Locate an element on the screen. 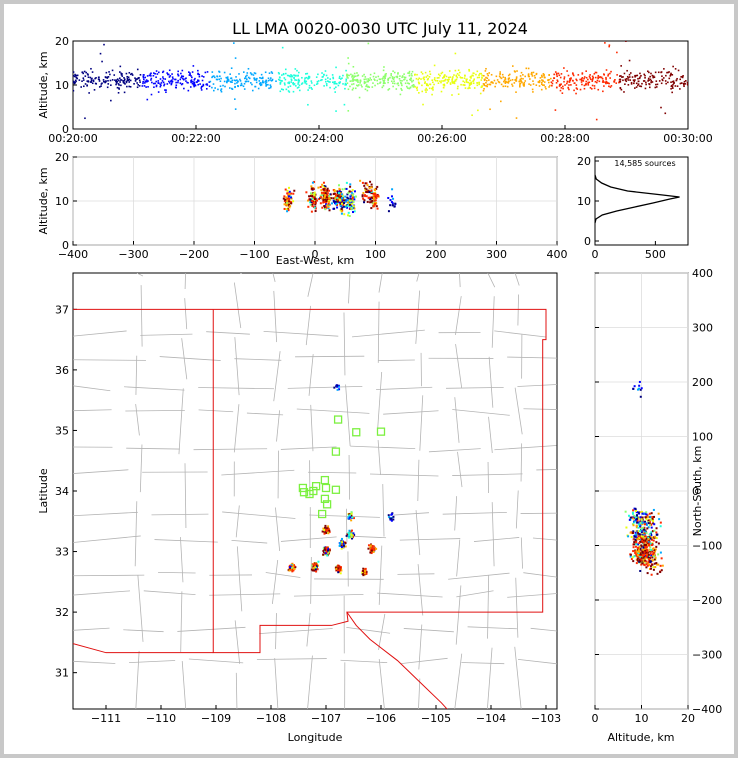 The image size is (738, 758). county-line is located at coordinates (315, 358).